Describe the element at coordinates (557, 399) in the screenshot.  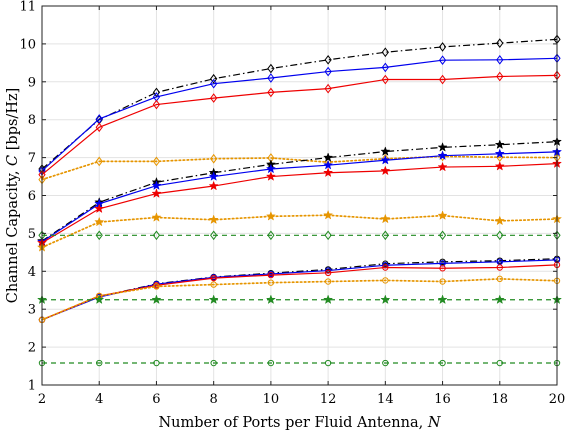
I see `x-tick-label: 20` at that location.